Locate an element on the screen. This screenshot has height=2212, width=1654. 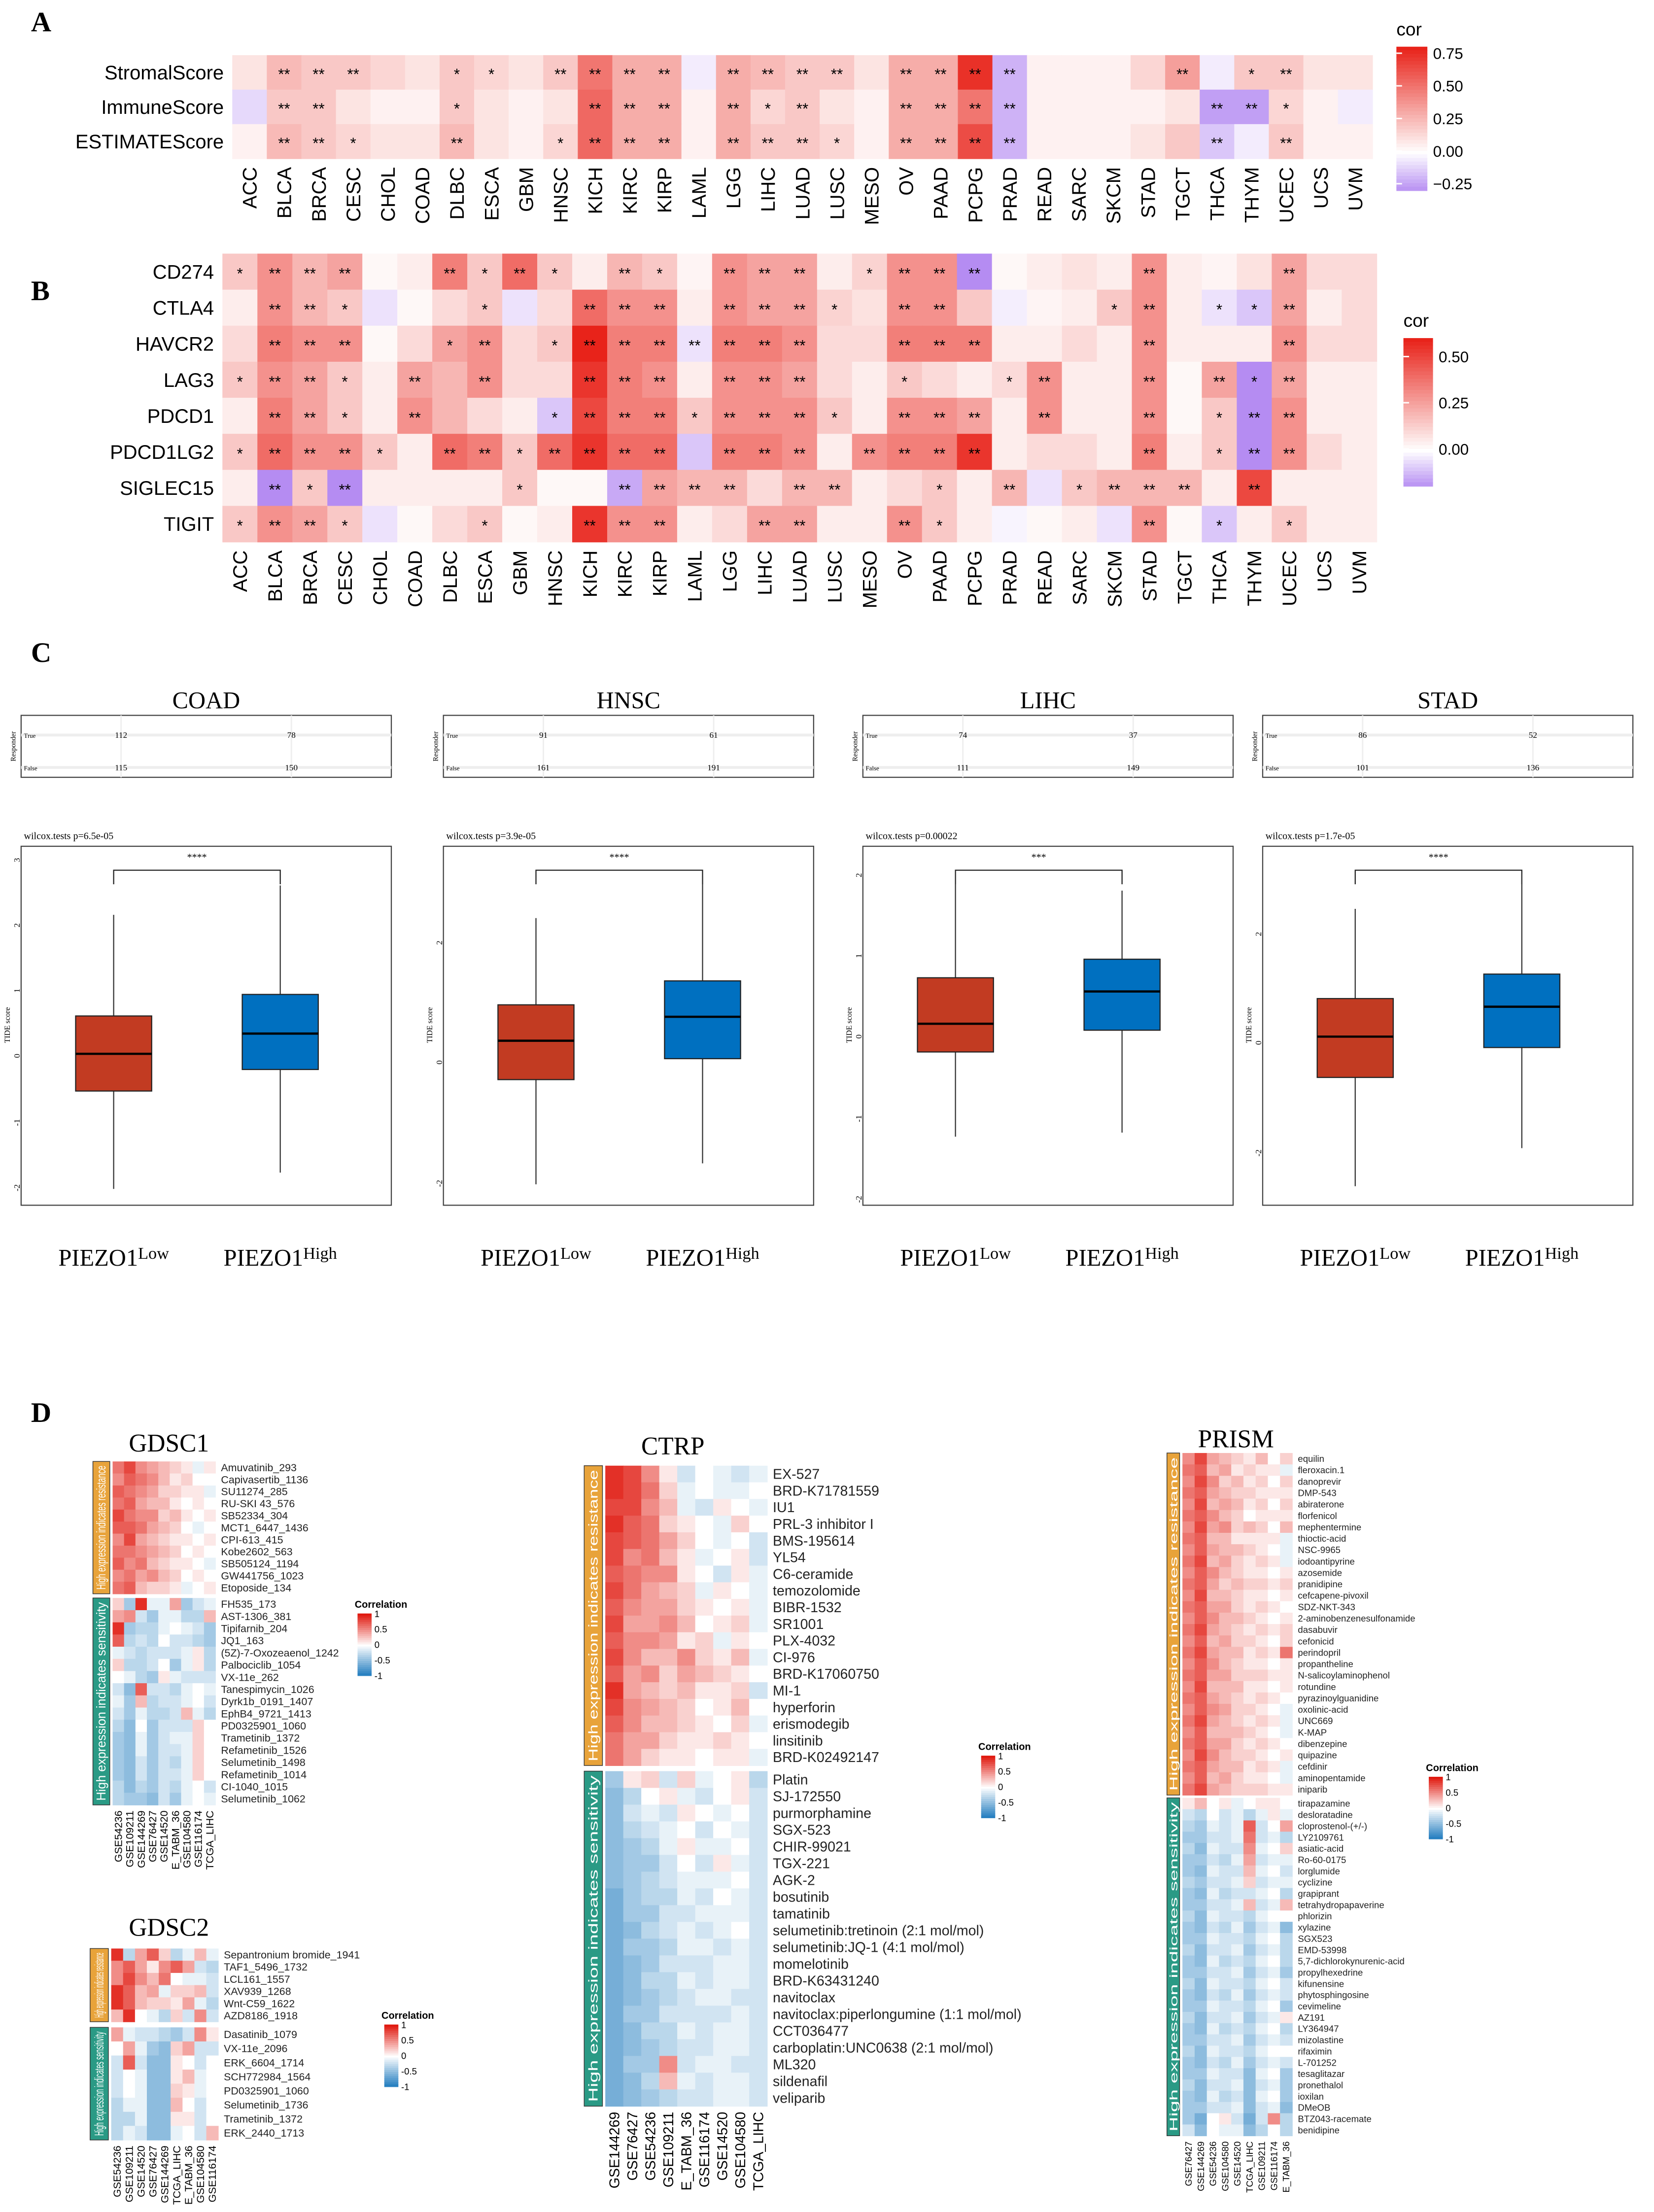
heatmap-title: GDSC2 is located at coordinates (169, 1928).